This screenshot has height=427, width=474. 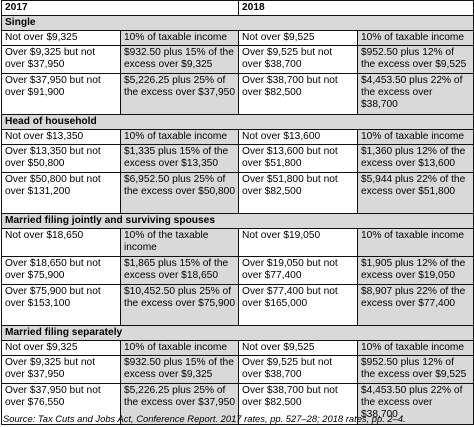 I want to click on header-2018: 2018, so click(x=356, y=8).